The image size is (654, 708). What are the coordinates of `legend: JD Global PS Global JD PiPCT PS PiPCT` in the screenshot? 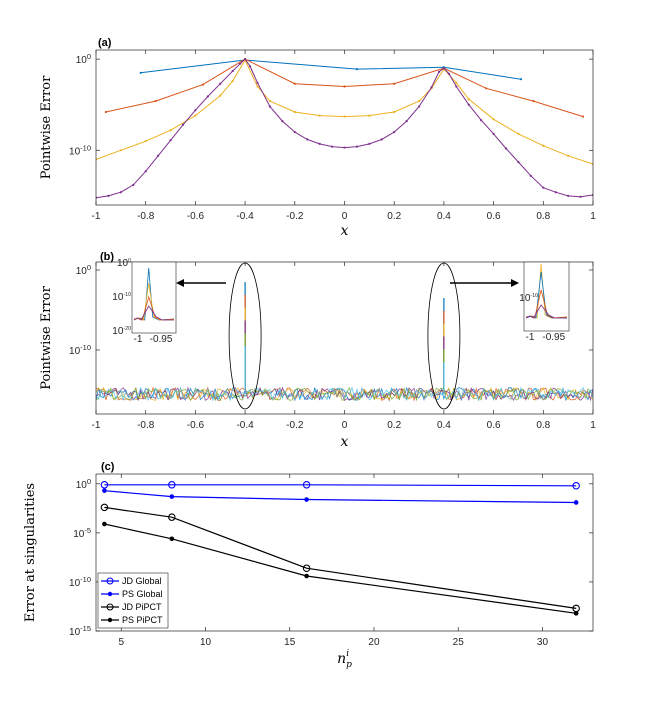 It's located at (133, 600).